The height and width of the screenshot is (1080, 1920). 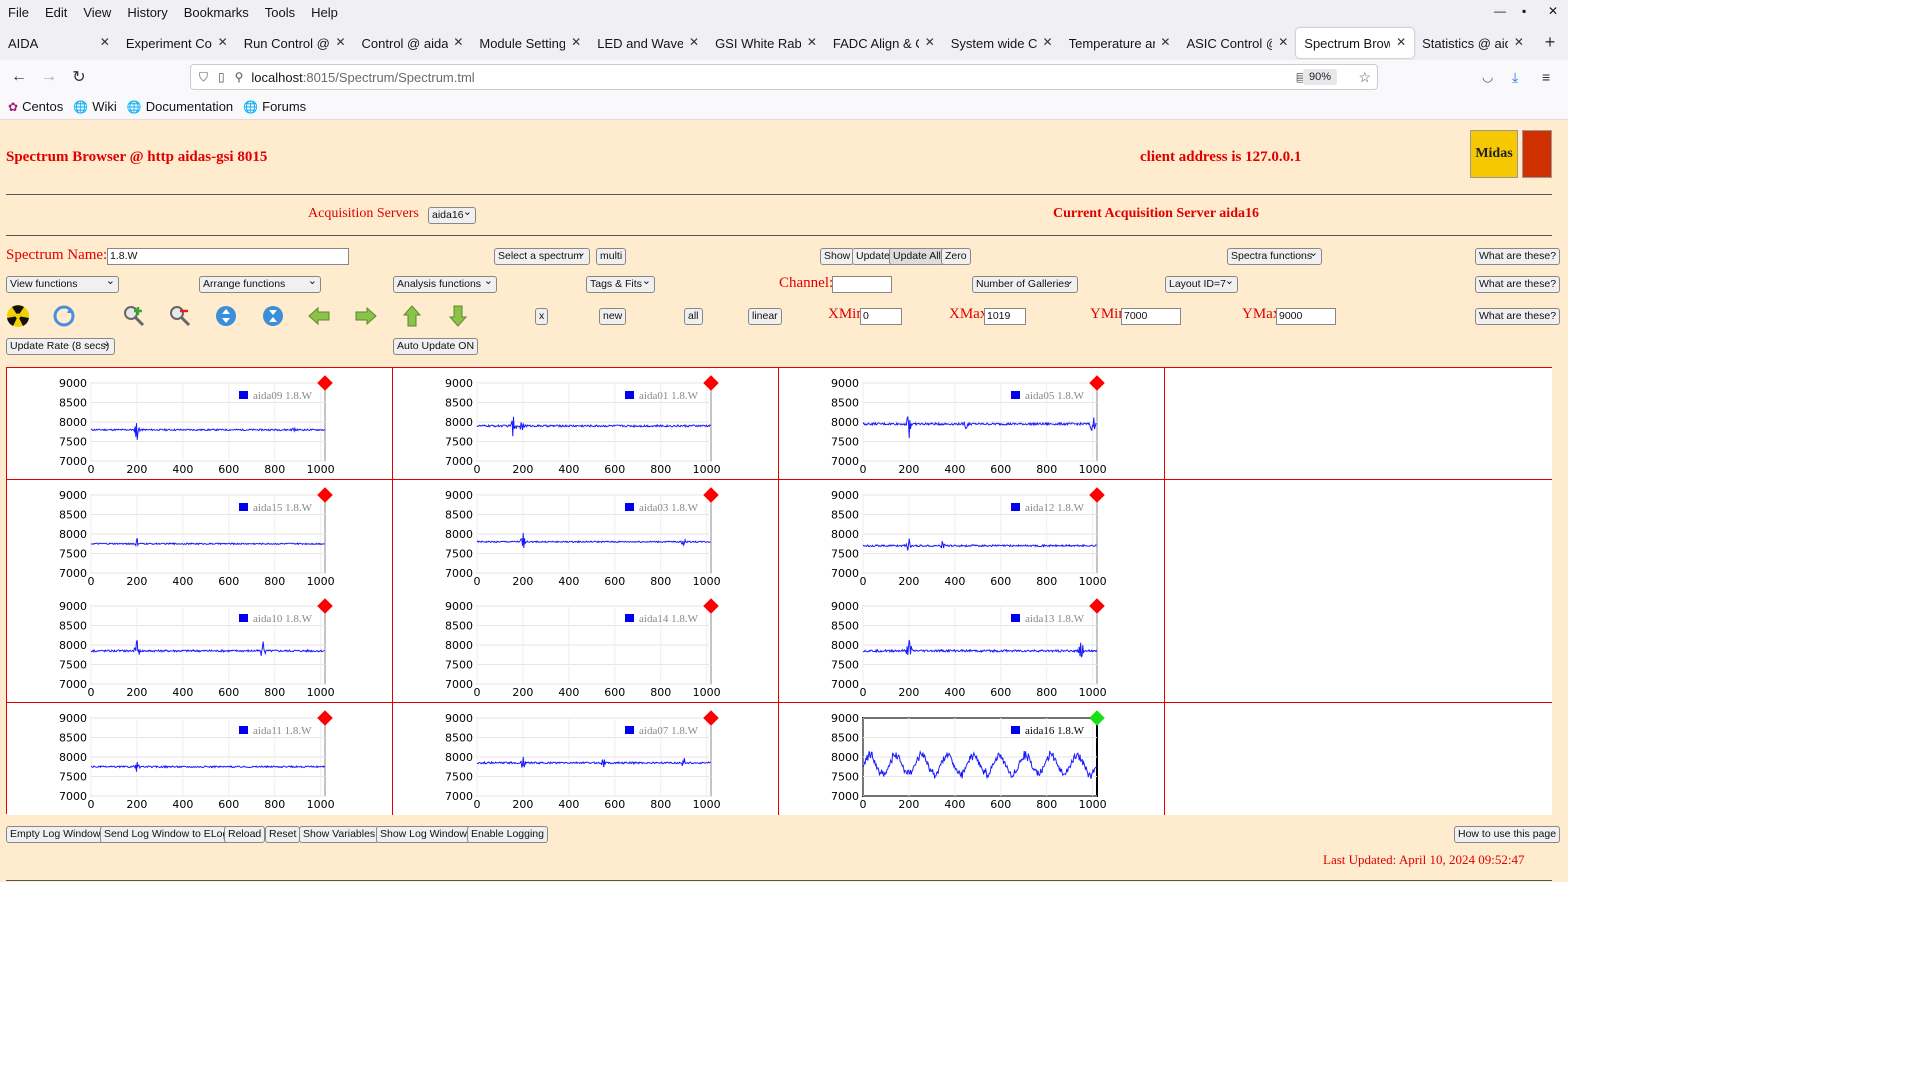 What do you see at coordinates (339, 834) in the screenshot?
I see `footer-button-4: Show Variables` at bounding box center [339, 834].